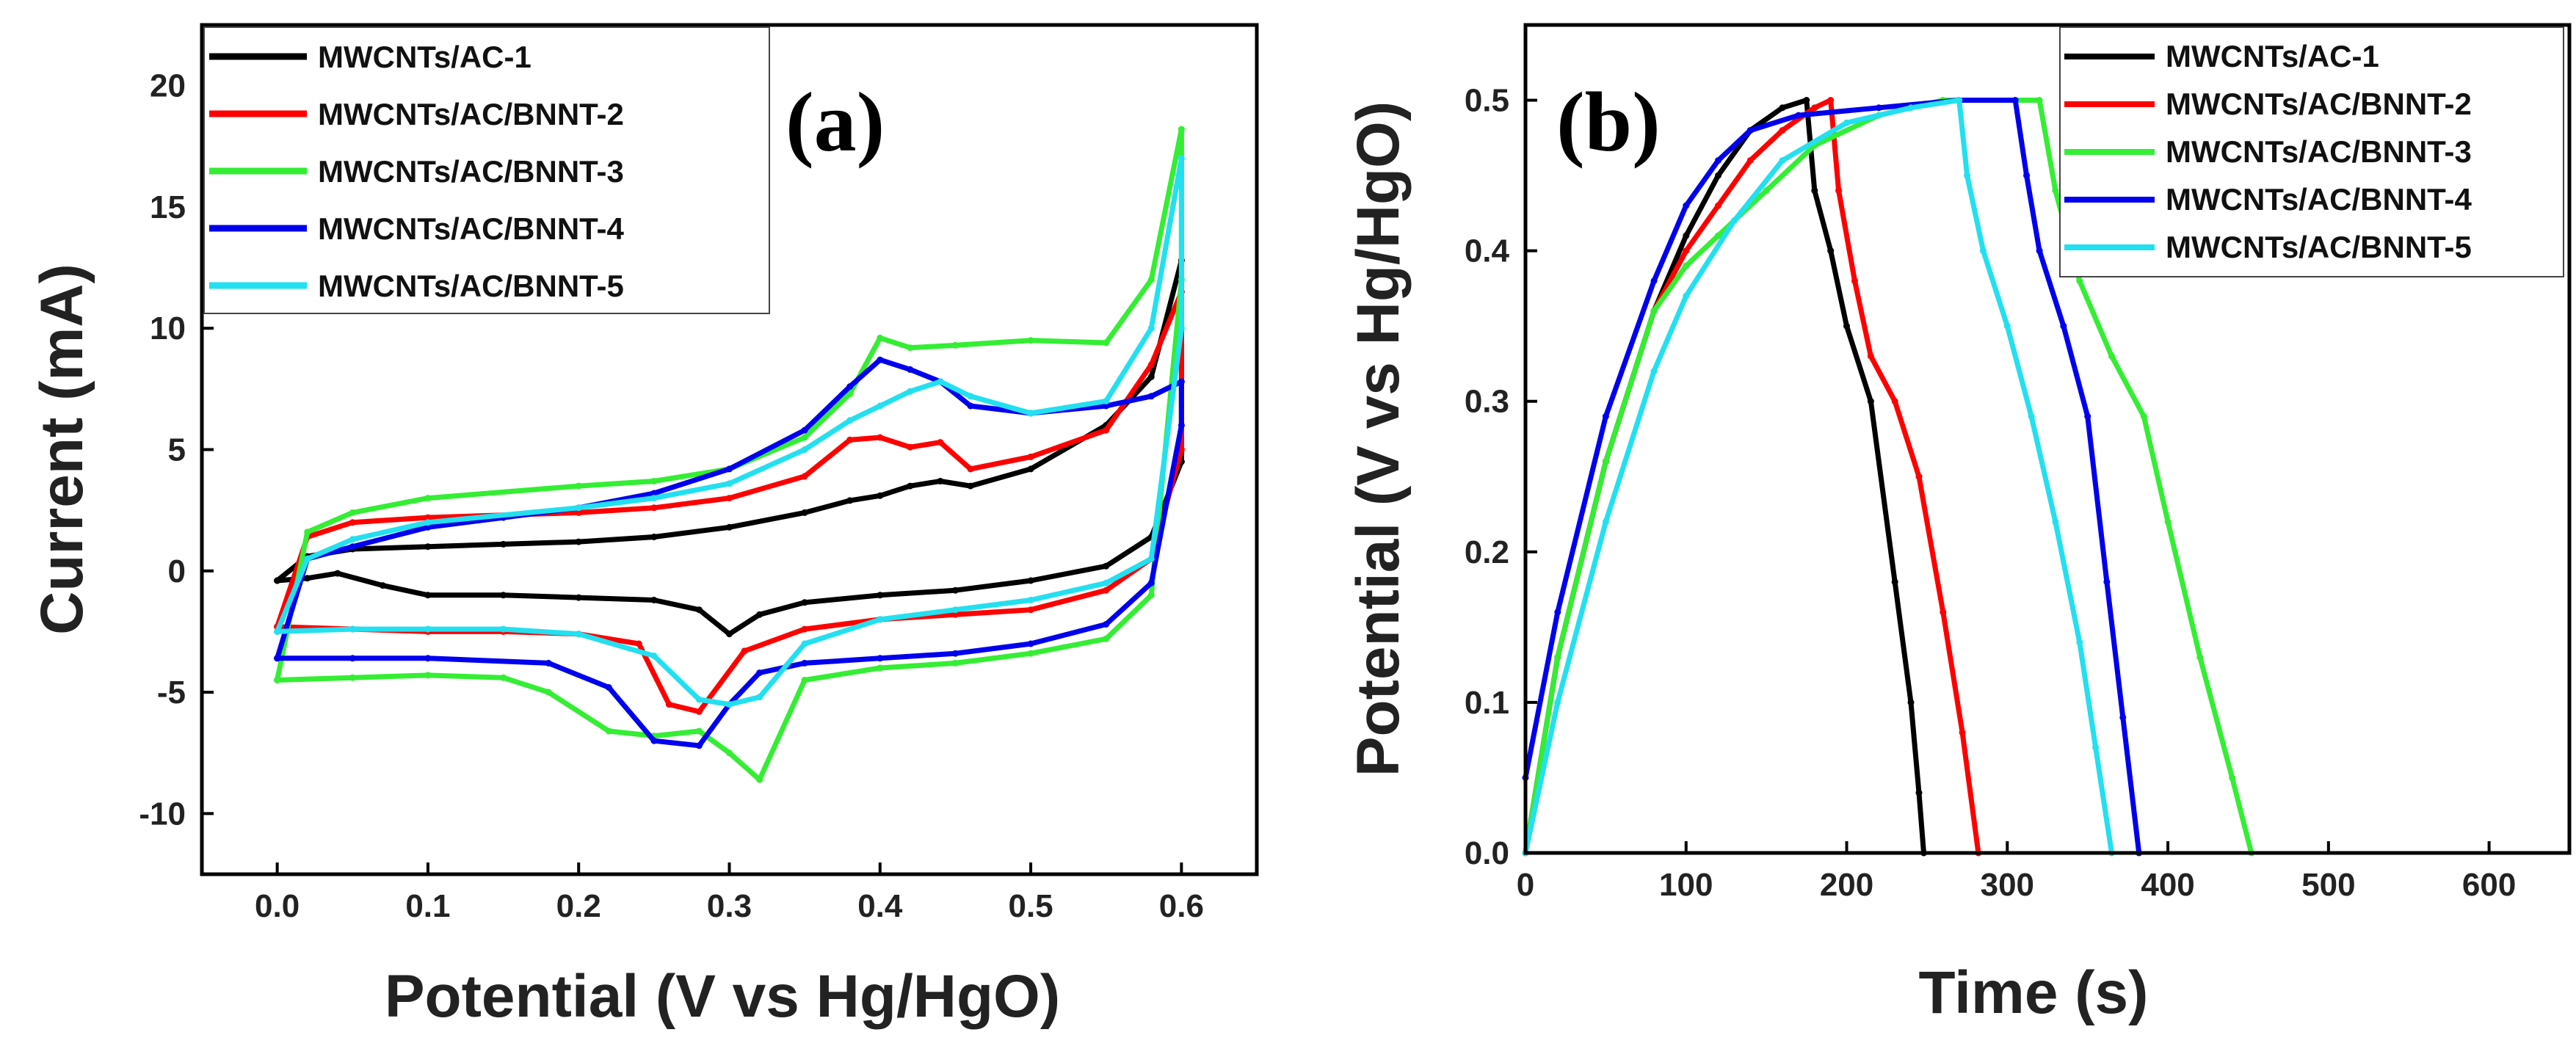 This screenshot has width=2576, height=1057. Describe the element at coordinates (2319, 199) in the screenshot. I see `legend-label: MWCNTs/AC/BNNT-4` at that location.